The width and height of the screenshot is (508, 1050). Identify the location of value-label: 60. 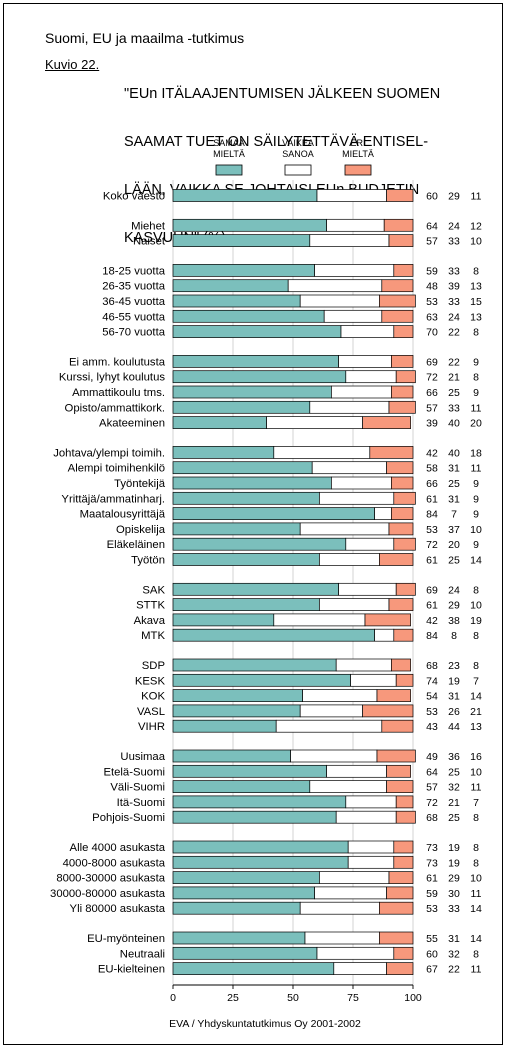
(432, 197).